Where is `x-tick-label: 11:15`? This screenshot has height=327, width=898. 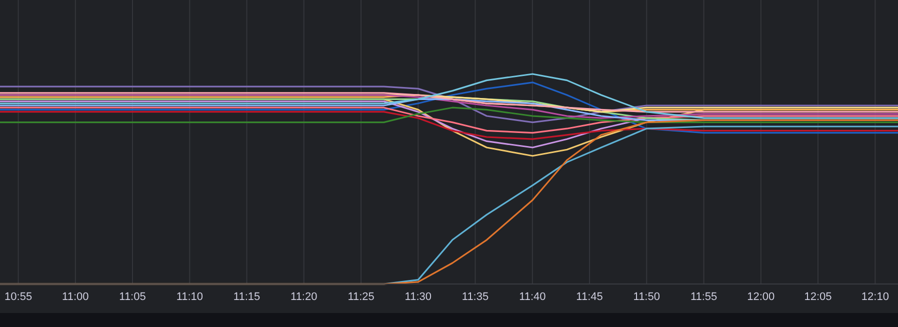 x-tick-label: 11:15 is located at coordinates (246, 297).